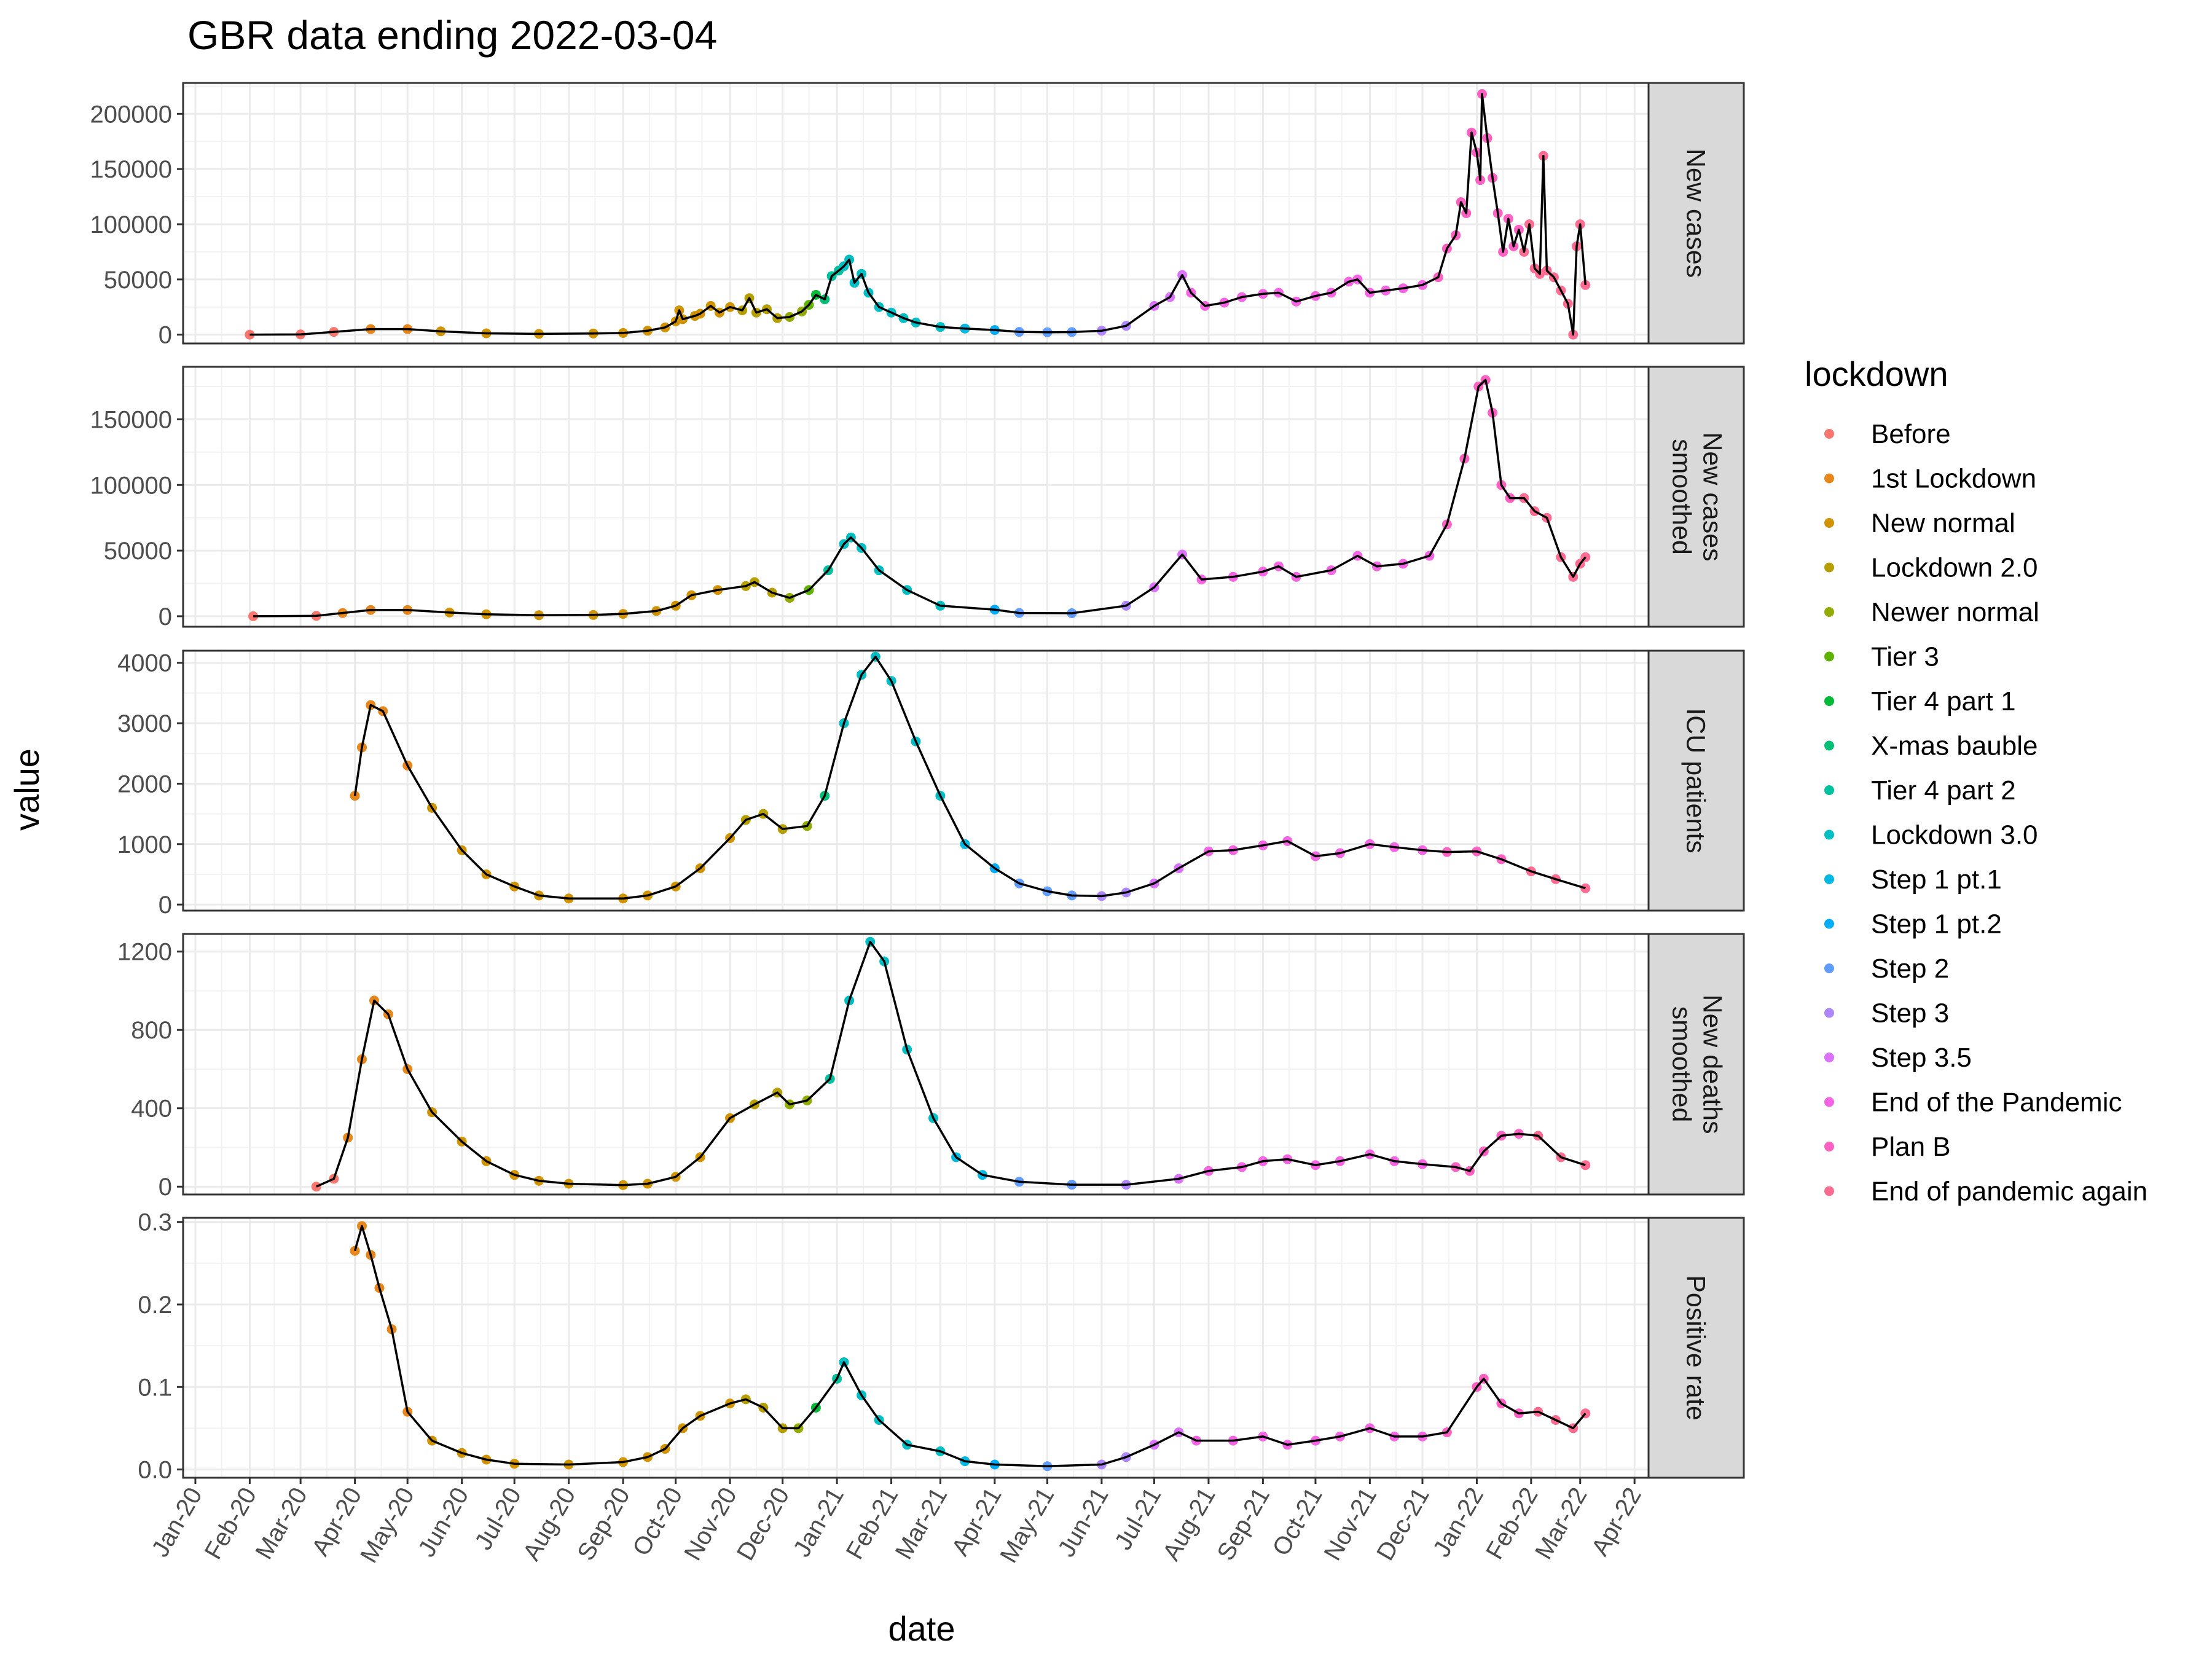 The height and width of the screenshot is (1659, 2212). I want to click on legend-item: Lockdown 3.0, so click(1931, 835).